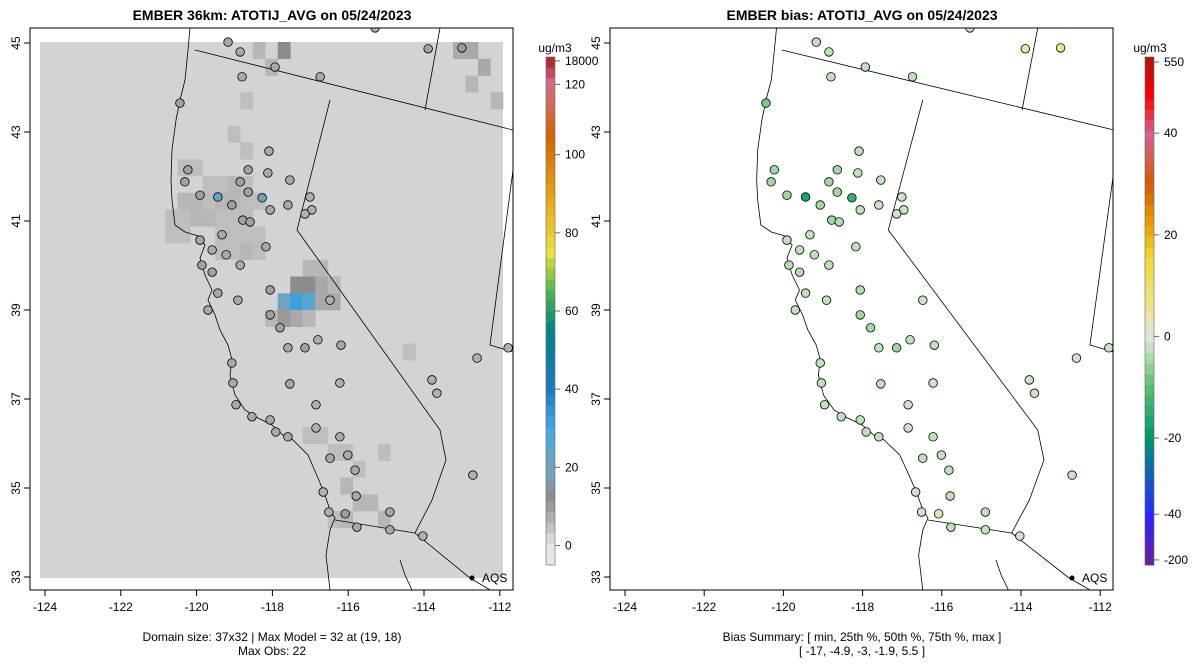 This screenshot has width=1200, height=672. I want to click on x-tick-label: -116, so click(348, 607).